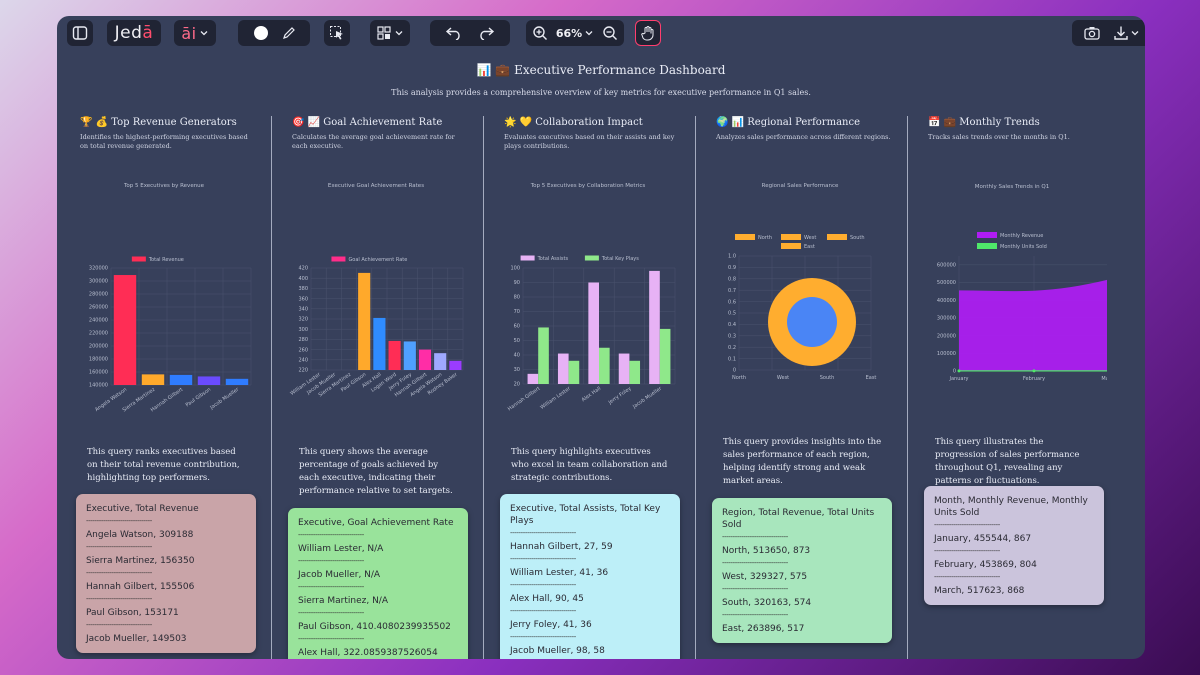  I want to click on y-tick-label: 0.5, so click(732, 314).